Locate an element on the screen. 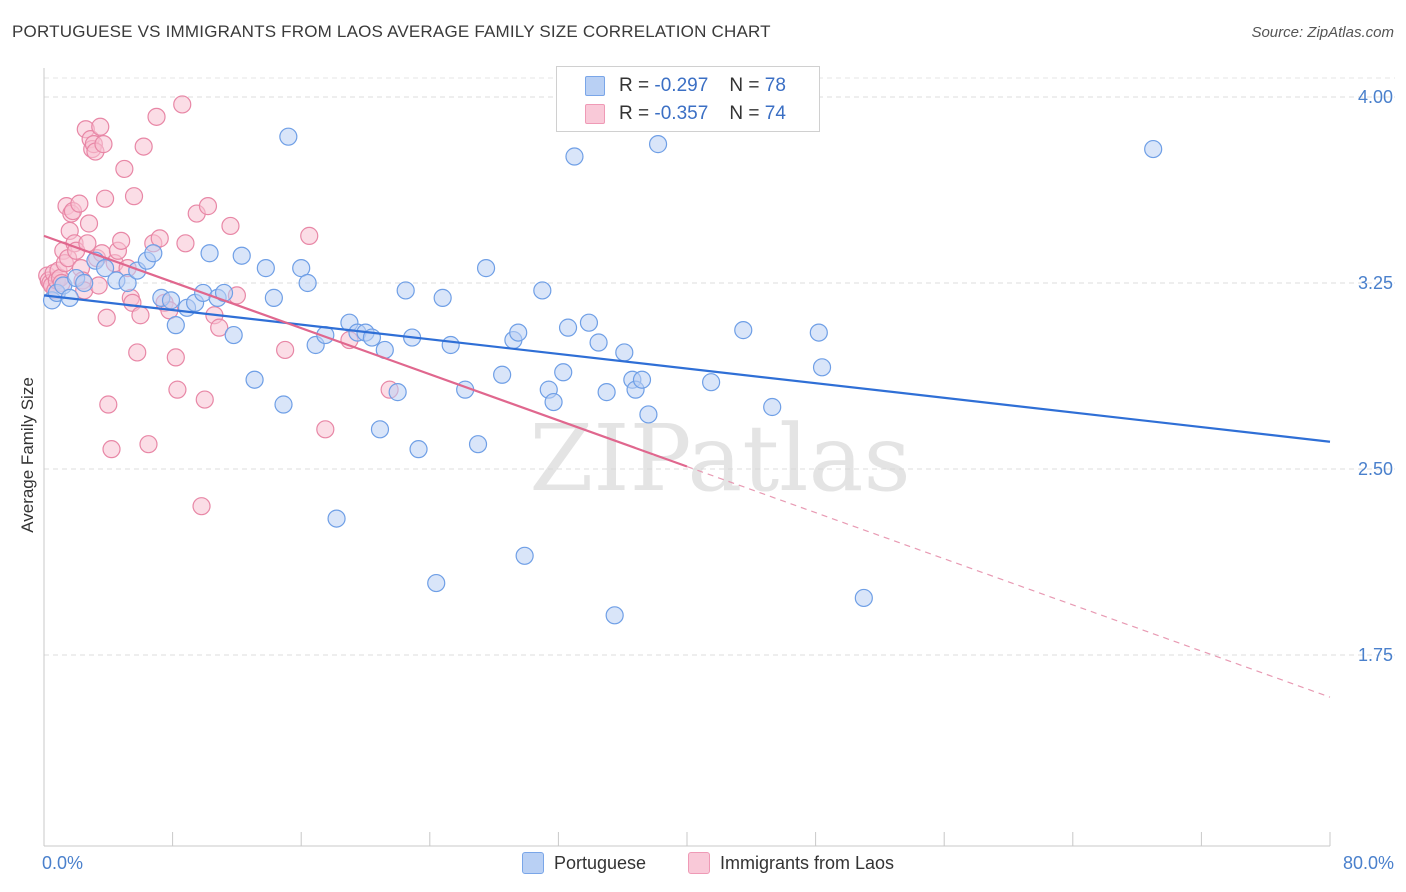 Image resolution: width=1406 pixels, height=892 pixels. laos-trend-extension is located at coordinates (1008, 581).